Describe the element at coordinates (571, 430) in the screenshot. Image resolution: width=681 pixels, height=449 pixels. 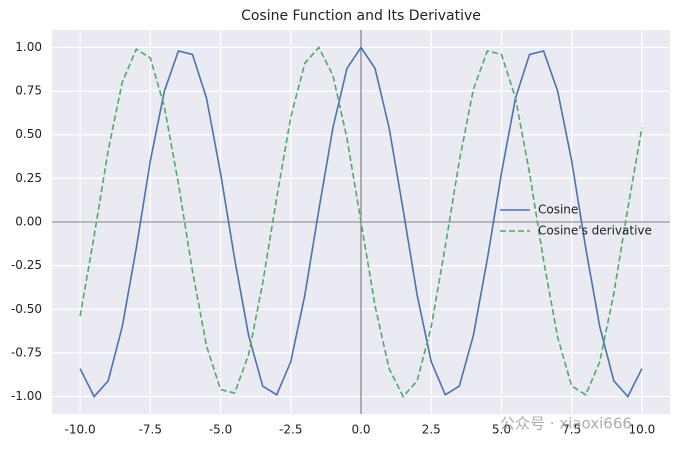
I see `x-tick-label: 7.5` at that location.